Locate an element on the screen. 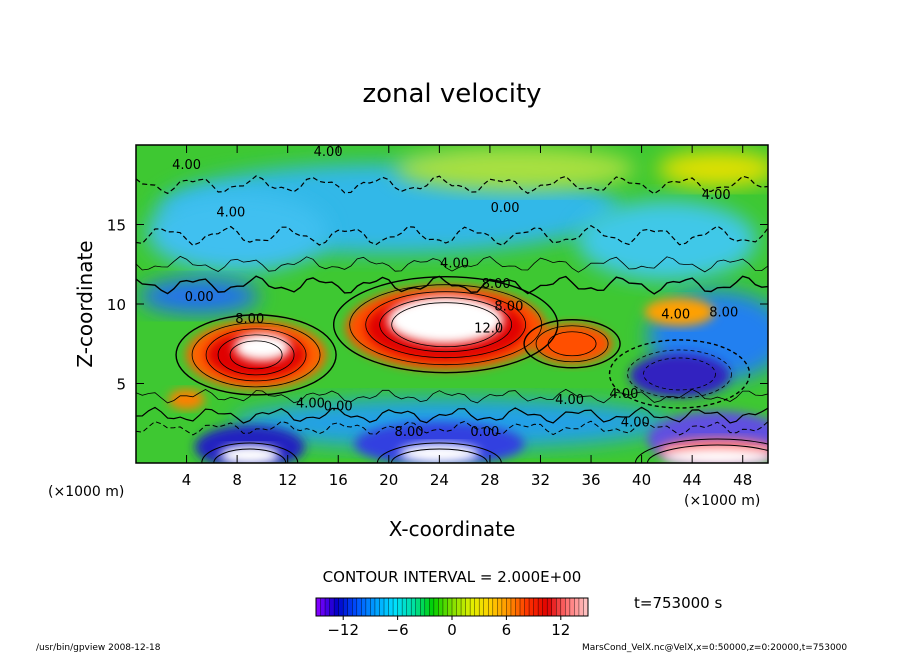 This screenshot has height=654, width=904. x-axis-label: X-coordinate is located at coordinates (452, 529).